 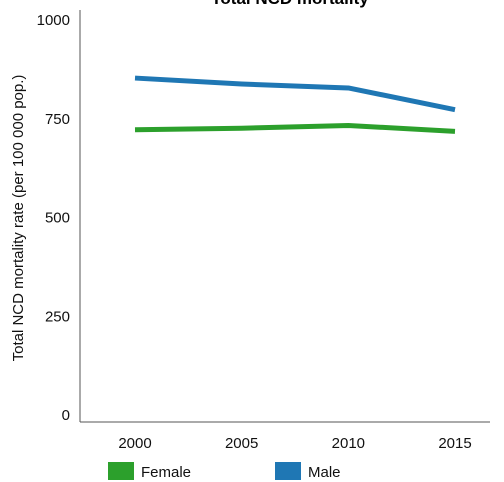 What do you see at coordinates (288, 471) in the screenshot?
I see `legend-swatch-male` at bounding box center [288, 471].